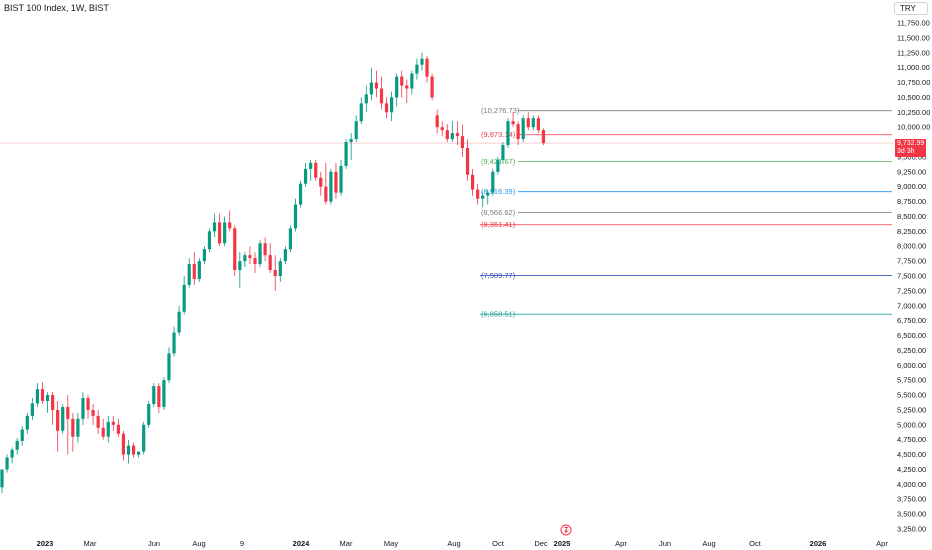 The height and width of the screenshot is (550, 932). Describe the element at coordinates (498, 543) in the screenshot. I see `x-tick-label: Oct` at that location.